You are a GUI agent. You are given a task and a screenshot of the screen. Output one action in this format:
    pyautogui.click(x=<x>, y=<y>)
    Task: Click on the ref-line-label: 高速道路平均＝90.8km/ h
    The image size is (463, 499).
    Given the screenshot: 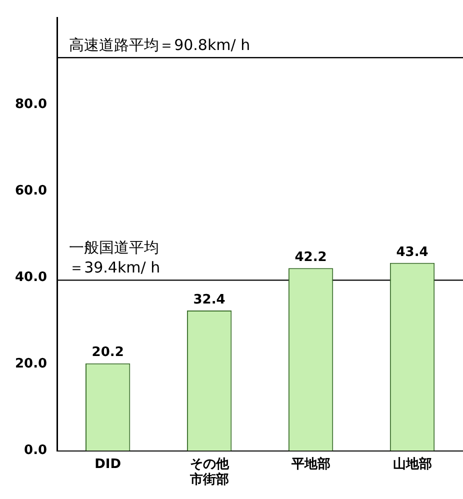 What is the action you would take?
    pyautogui.click(x=159, y=45)
    